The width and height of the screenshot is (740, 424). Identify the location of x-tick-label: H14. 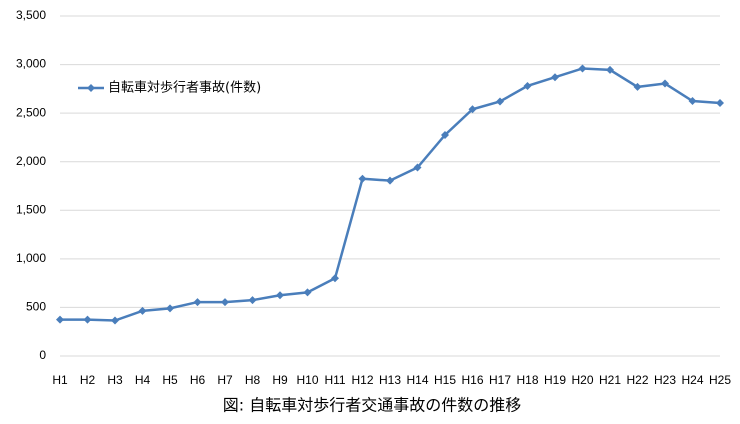
(417, 380).